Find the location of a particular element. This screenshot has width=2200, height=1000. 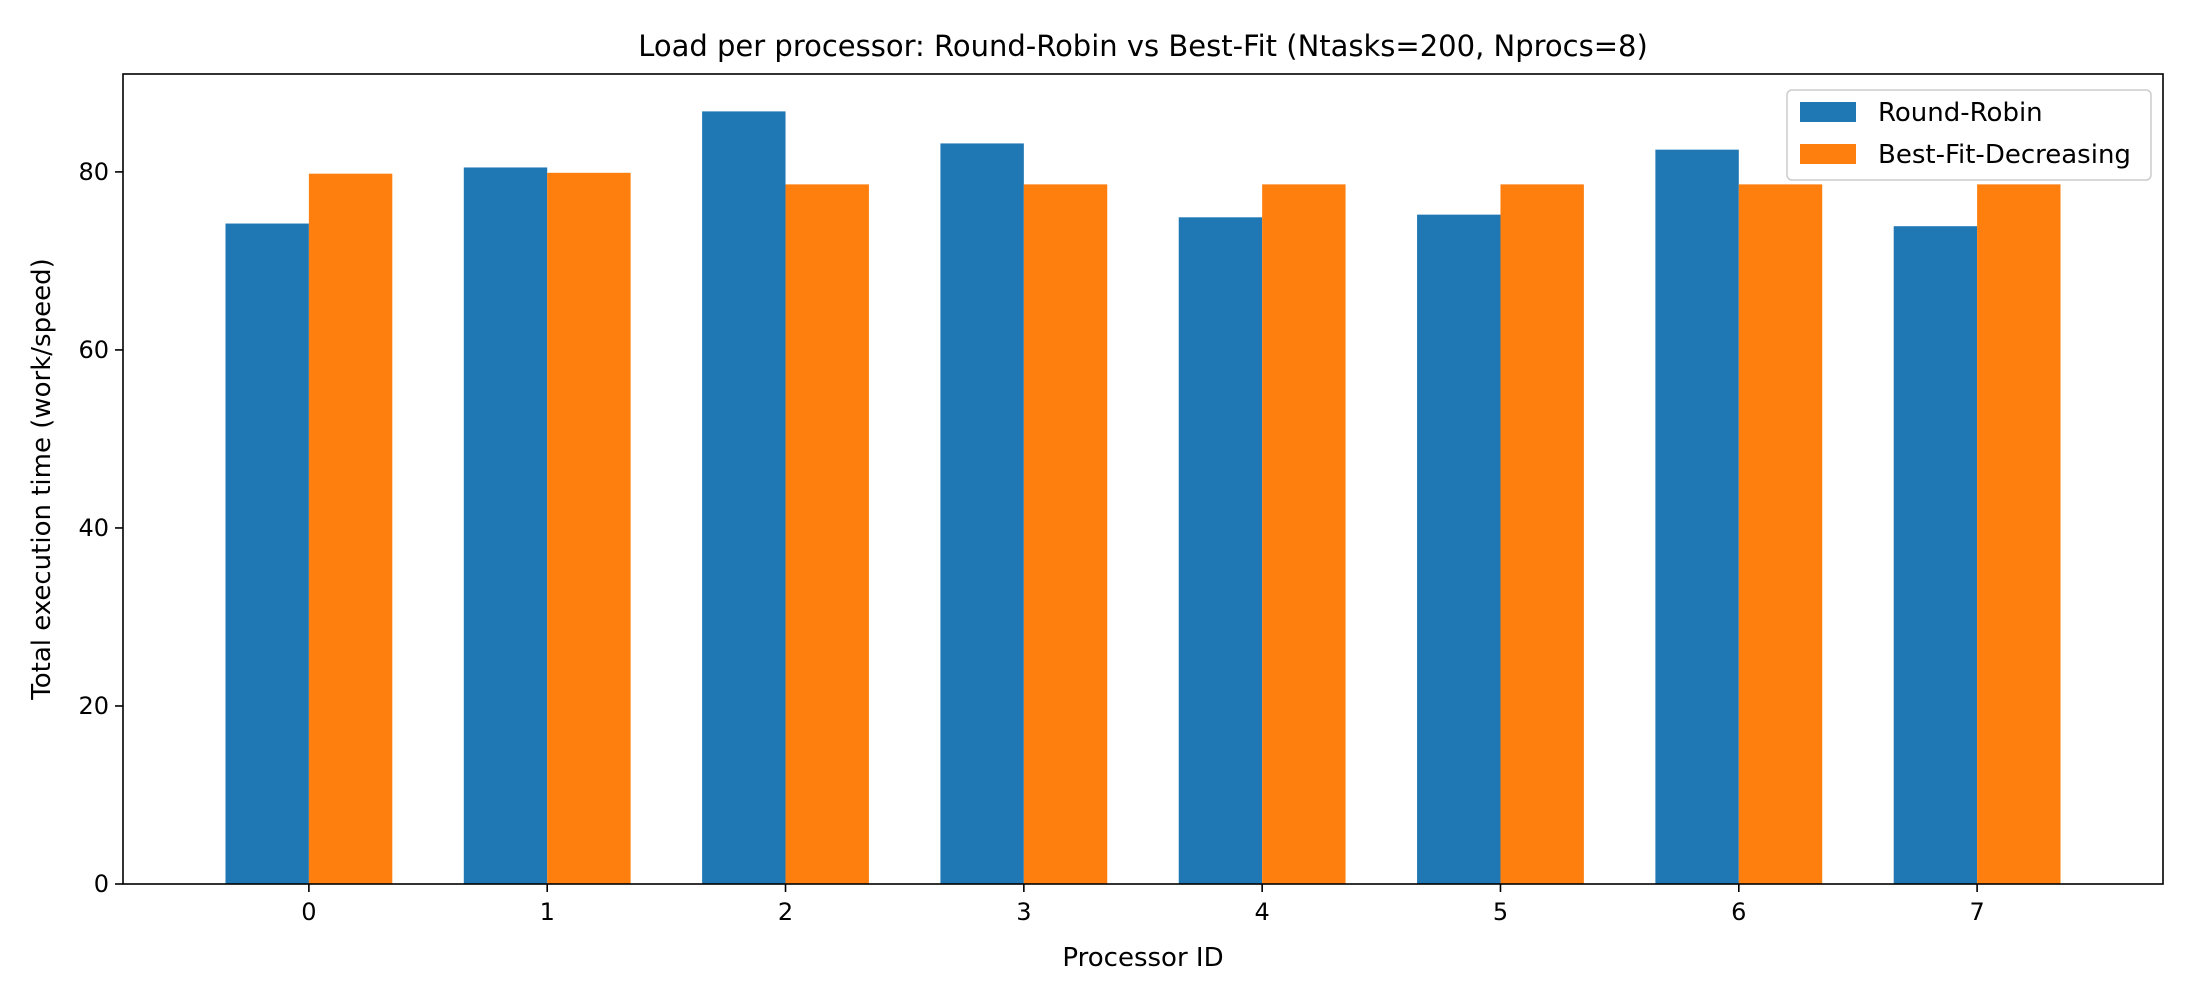

x-axis-label: Processor ID is located at coordinates (1142, 958).